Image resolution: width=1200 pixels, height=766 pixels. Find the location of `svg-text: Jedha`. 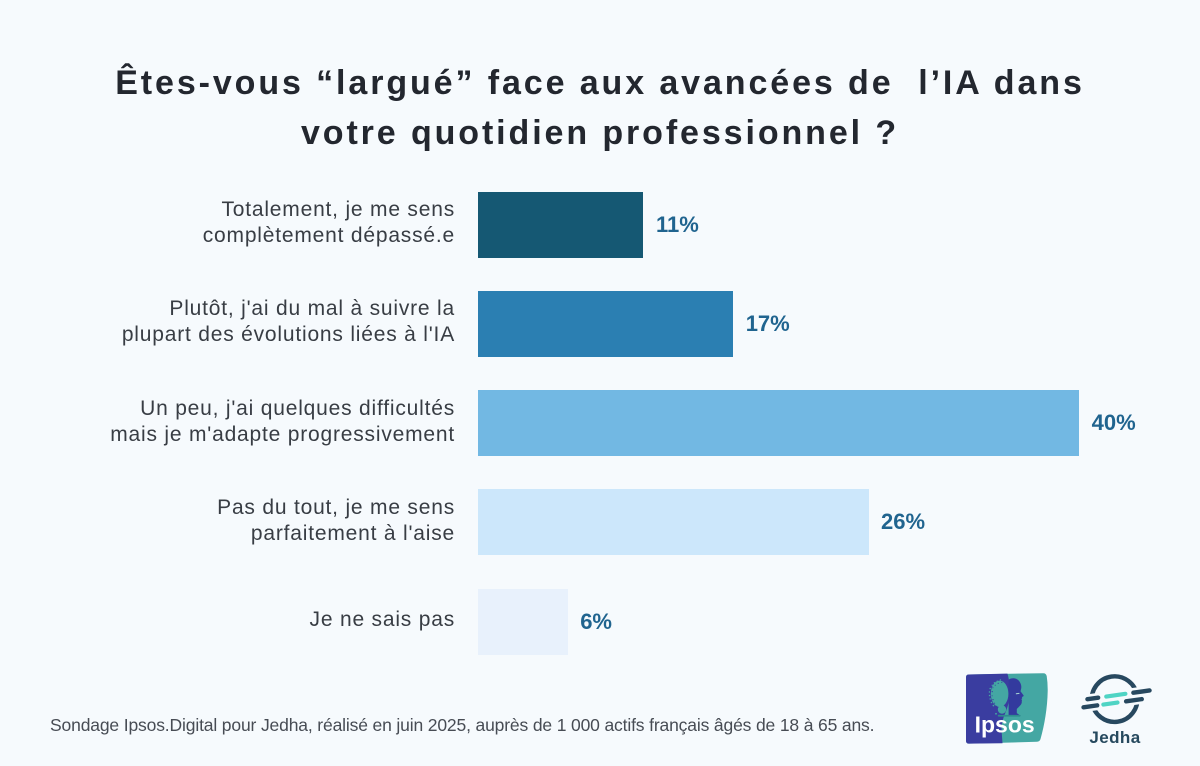

svg-text: Jedha is located at coordinates (1114, 737).